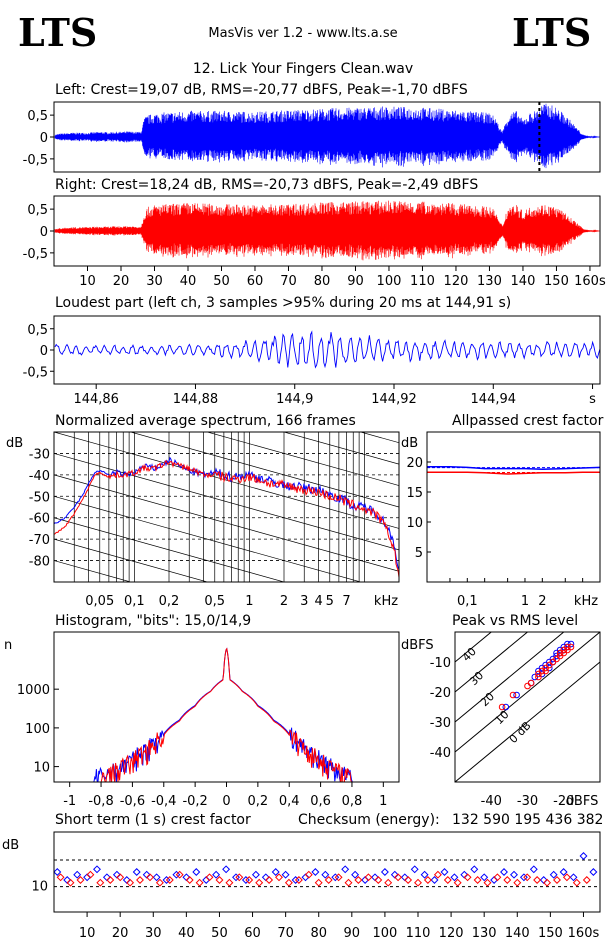  I want to click on allpassed-x-label-3: kHz, so click(586, 601).